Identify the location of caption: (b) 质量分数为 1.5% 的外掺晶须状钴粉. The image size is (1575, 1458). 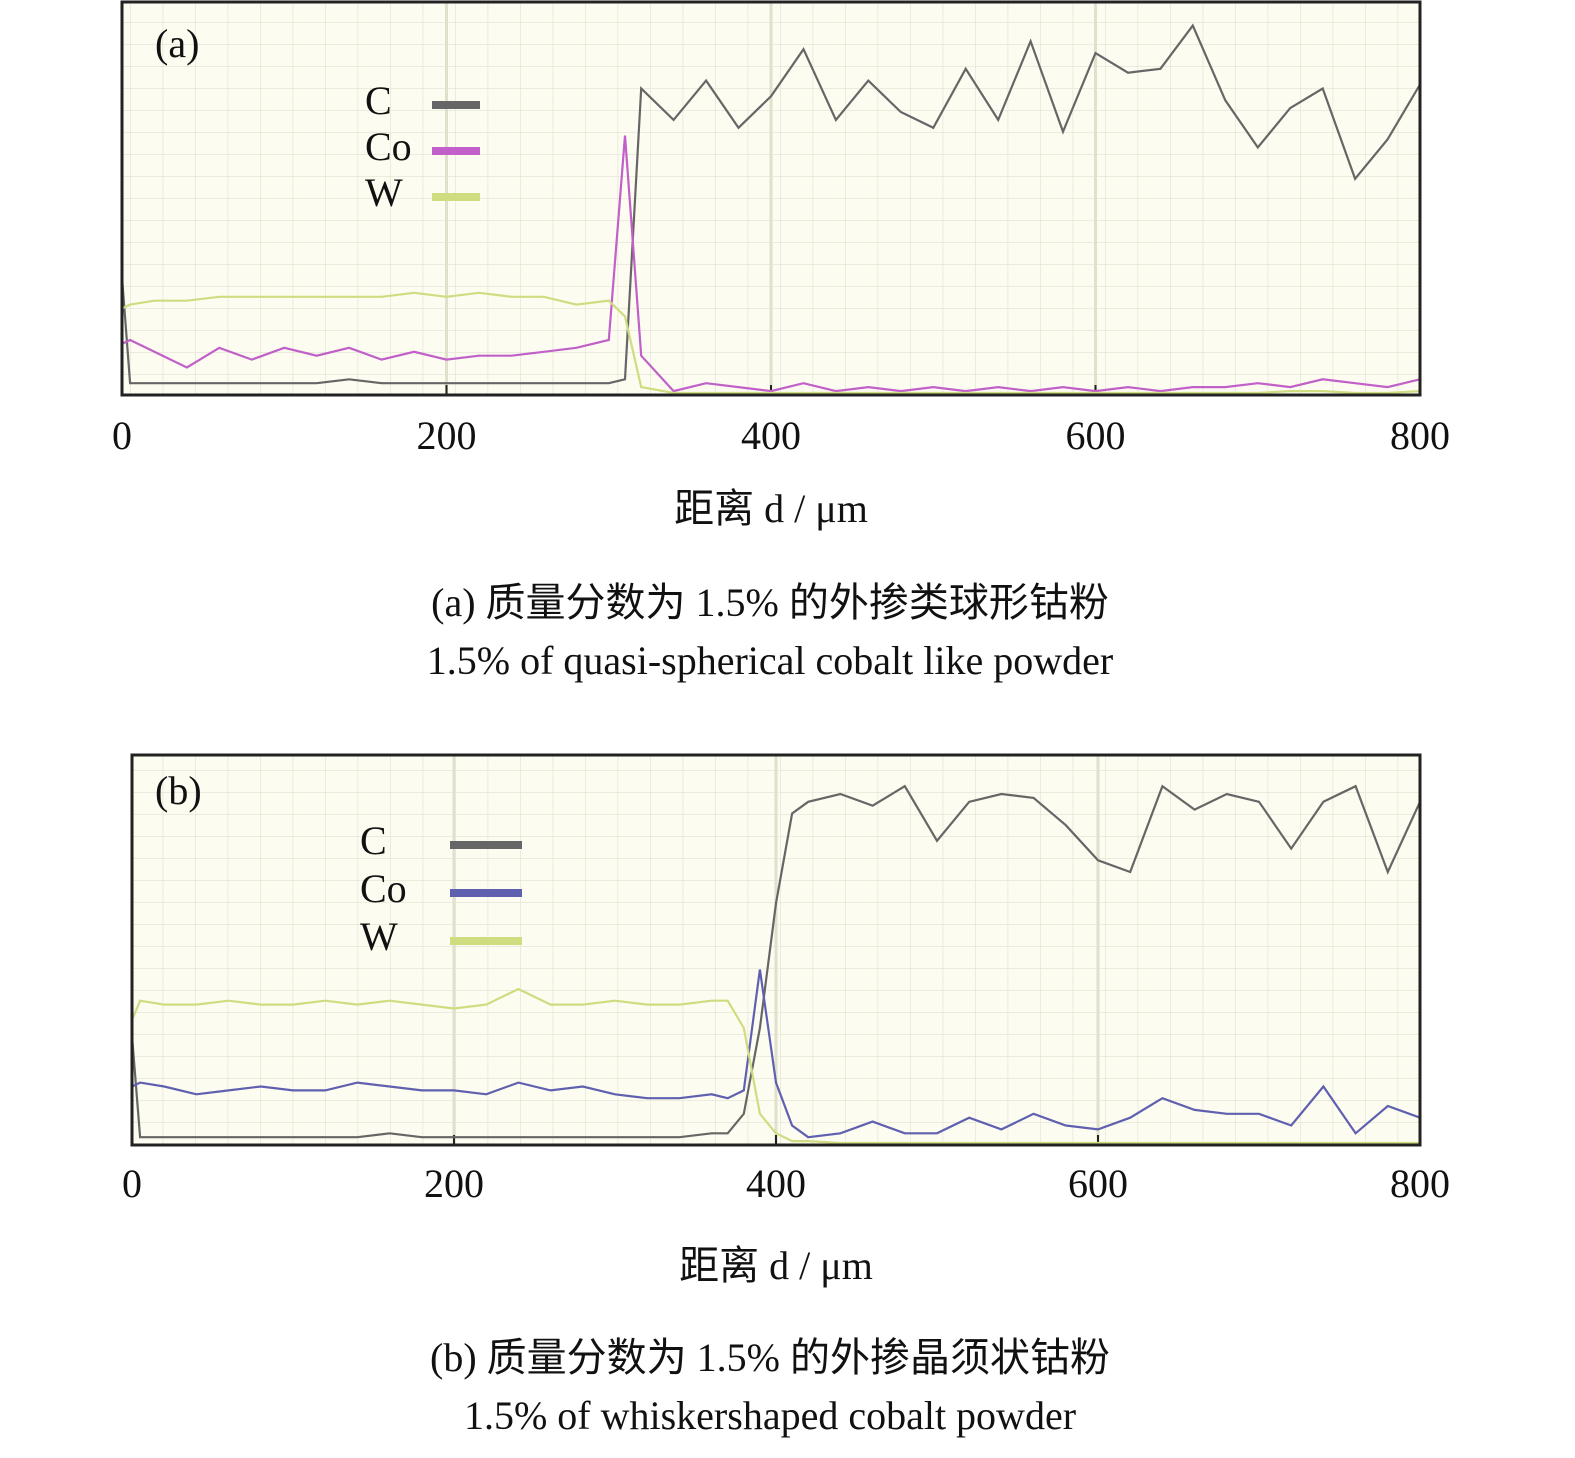
(770, 1357).